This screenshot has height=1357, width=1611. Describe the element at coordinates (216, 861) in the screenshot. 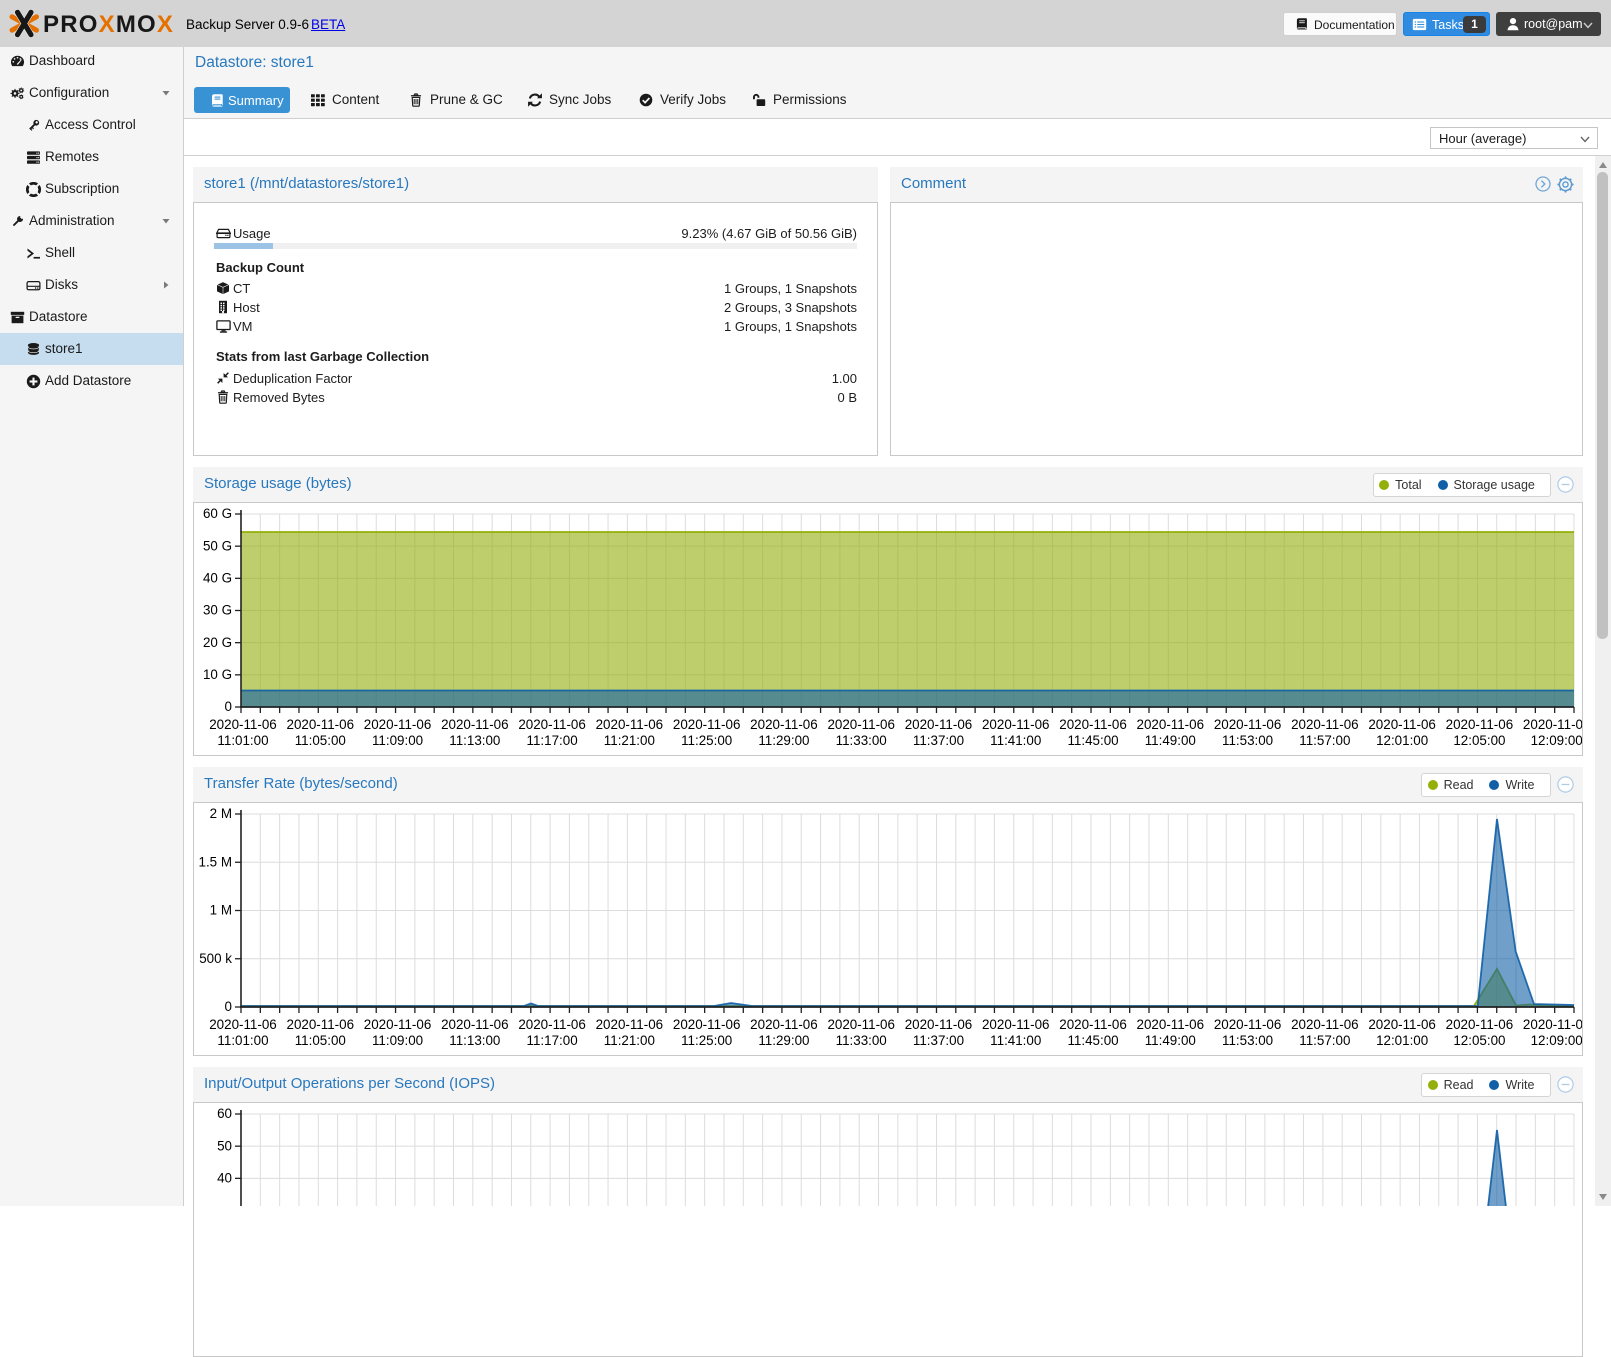

I see `svg-text: 1.5 M` at that location.